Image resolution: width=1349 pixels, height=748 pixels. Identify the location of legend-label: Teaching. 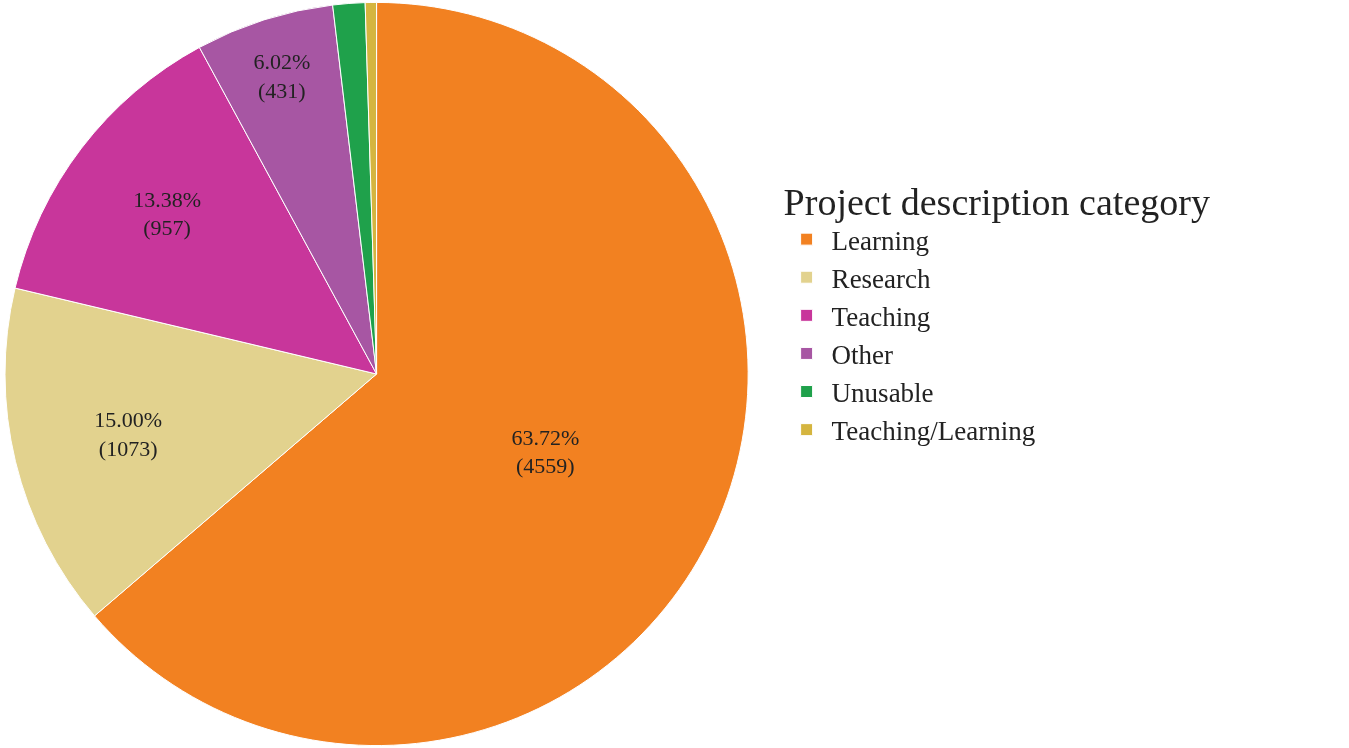
(881, 316).